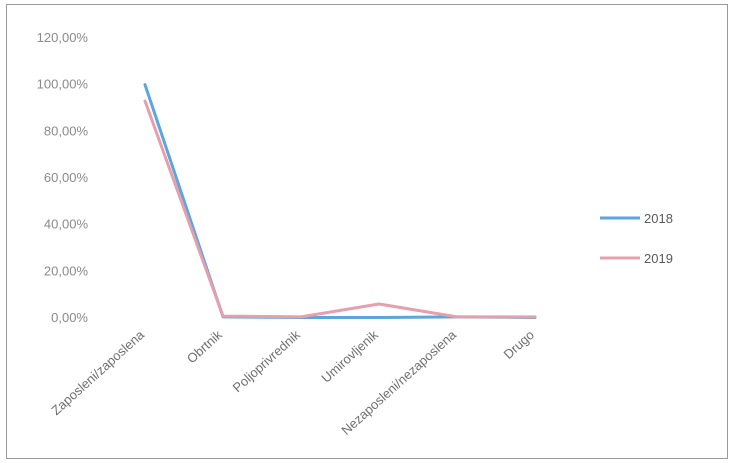 The width and height of the screenshot is (735, 463). Describe the element at coordinates (66, 130) in the screenshot. I see `y-tick-label: 80,00%` at that location.